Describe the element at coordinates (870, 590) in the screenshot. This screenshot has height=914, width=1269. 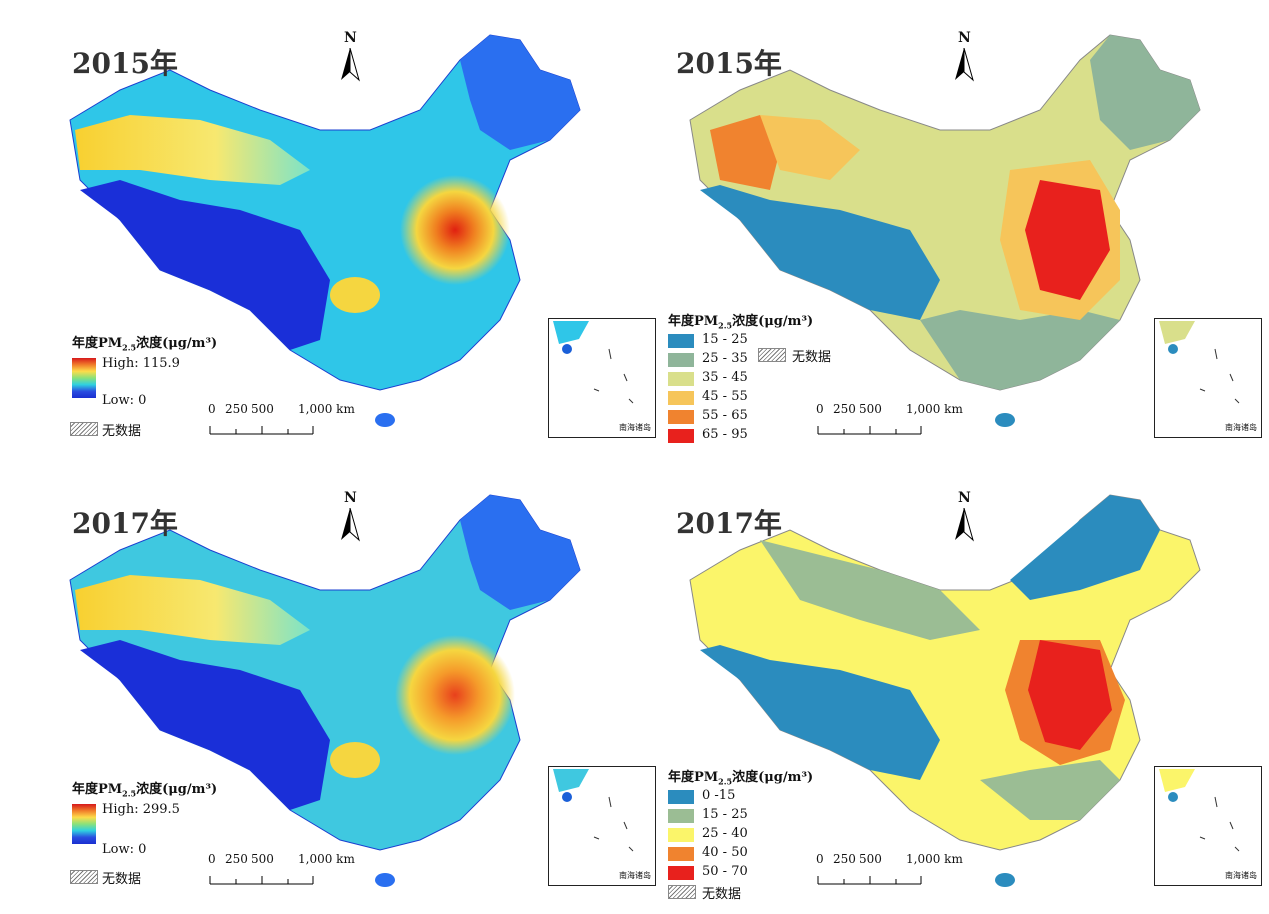
I see `region-north-ring` at that location.